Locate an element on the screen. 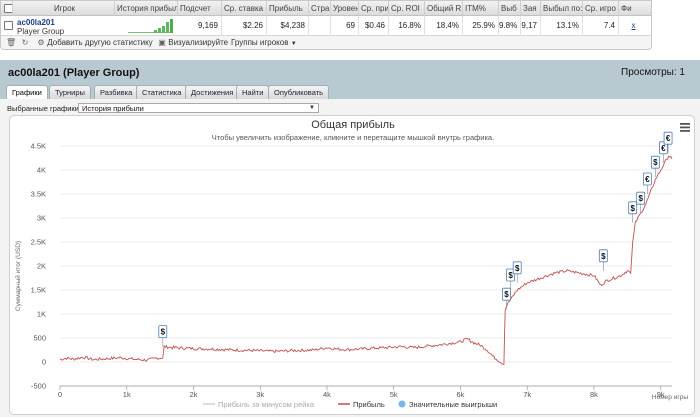 This screenshot has width=700, height=418. chevron-down-icon: ▼ is located at coordinates (293, 44).